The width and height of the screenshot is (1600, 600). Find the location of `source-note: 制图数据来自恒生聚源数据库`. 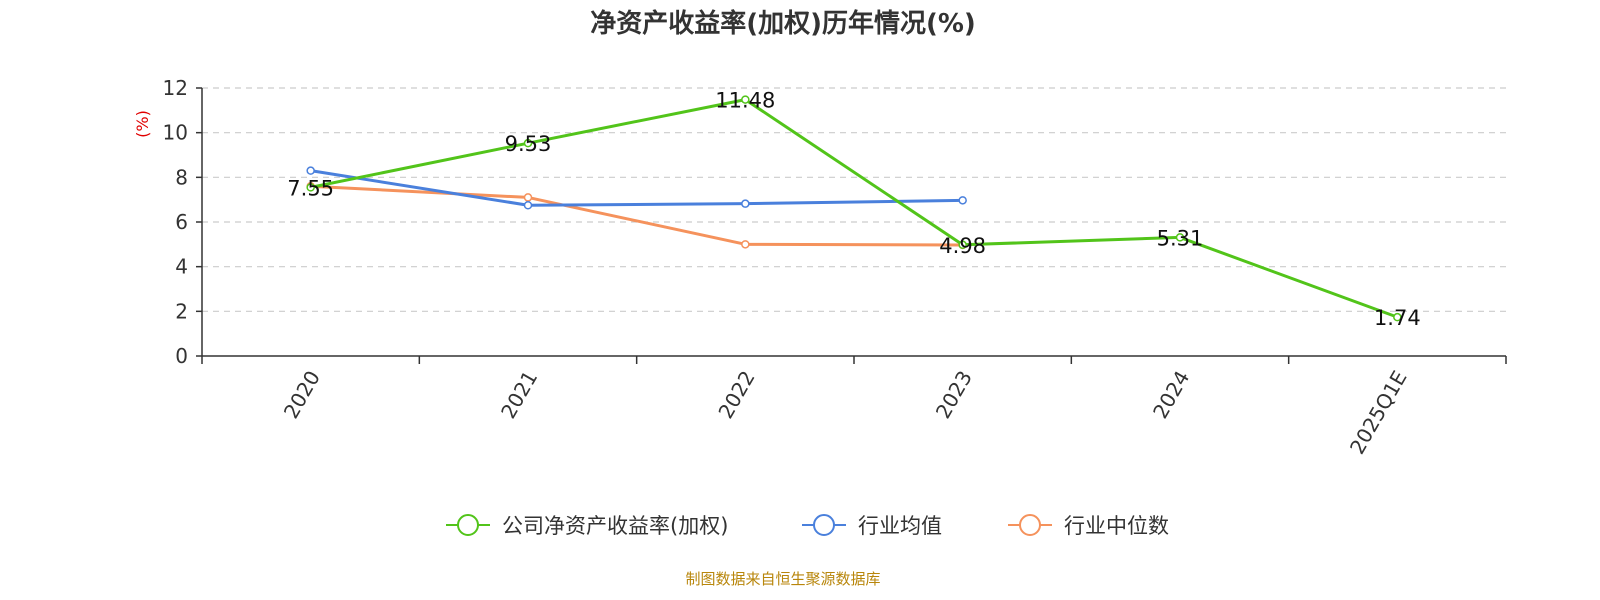

source-note: 制图数据来自恒生聚源数据库 is located at coordinates (782, 579).